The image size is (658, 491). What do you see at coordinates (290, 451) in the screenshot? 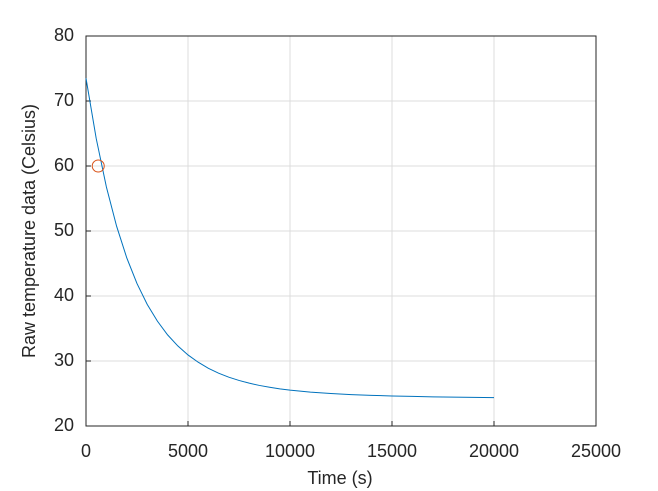
I see `x-tick-label: 10000` at bounding box center [290, 451].